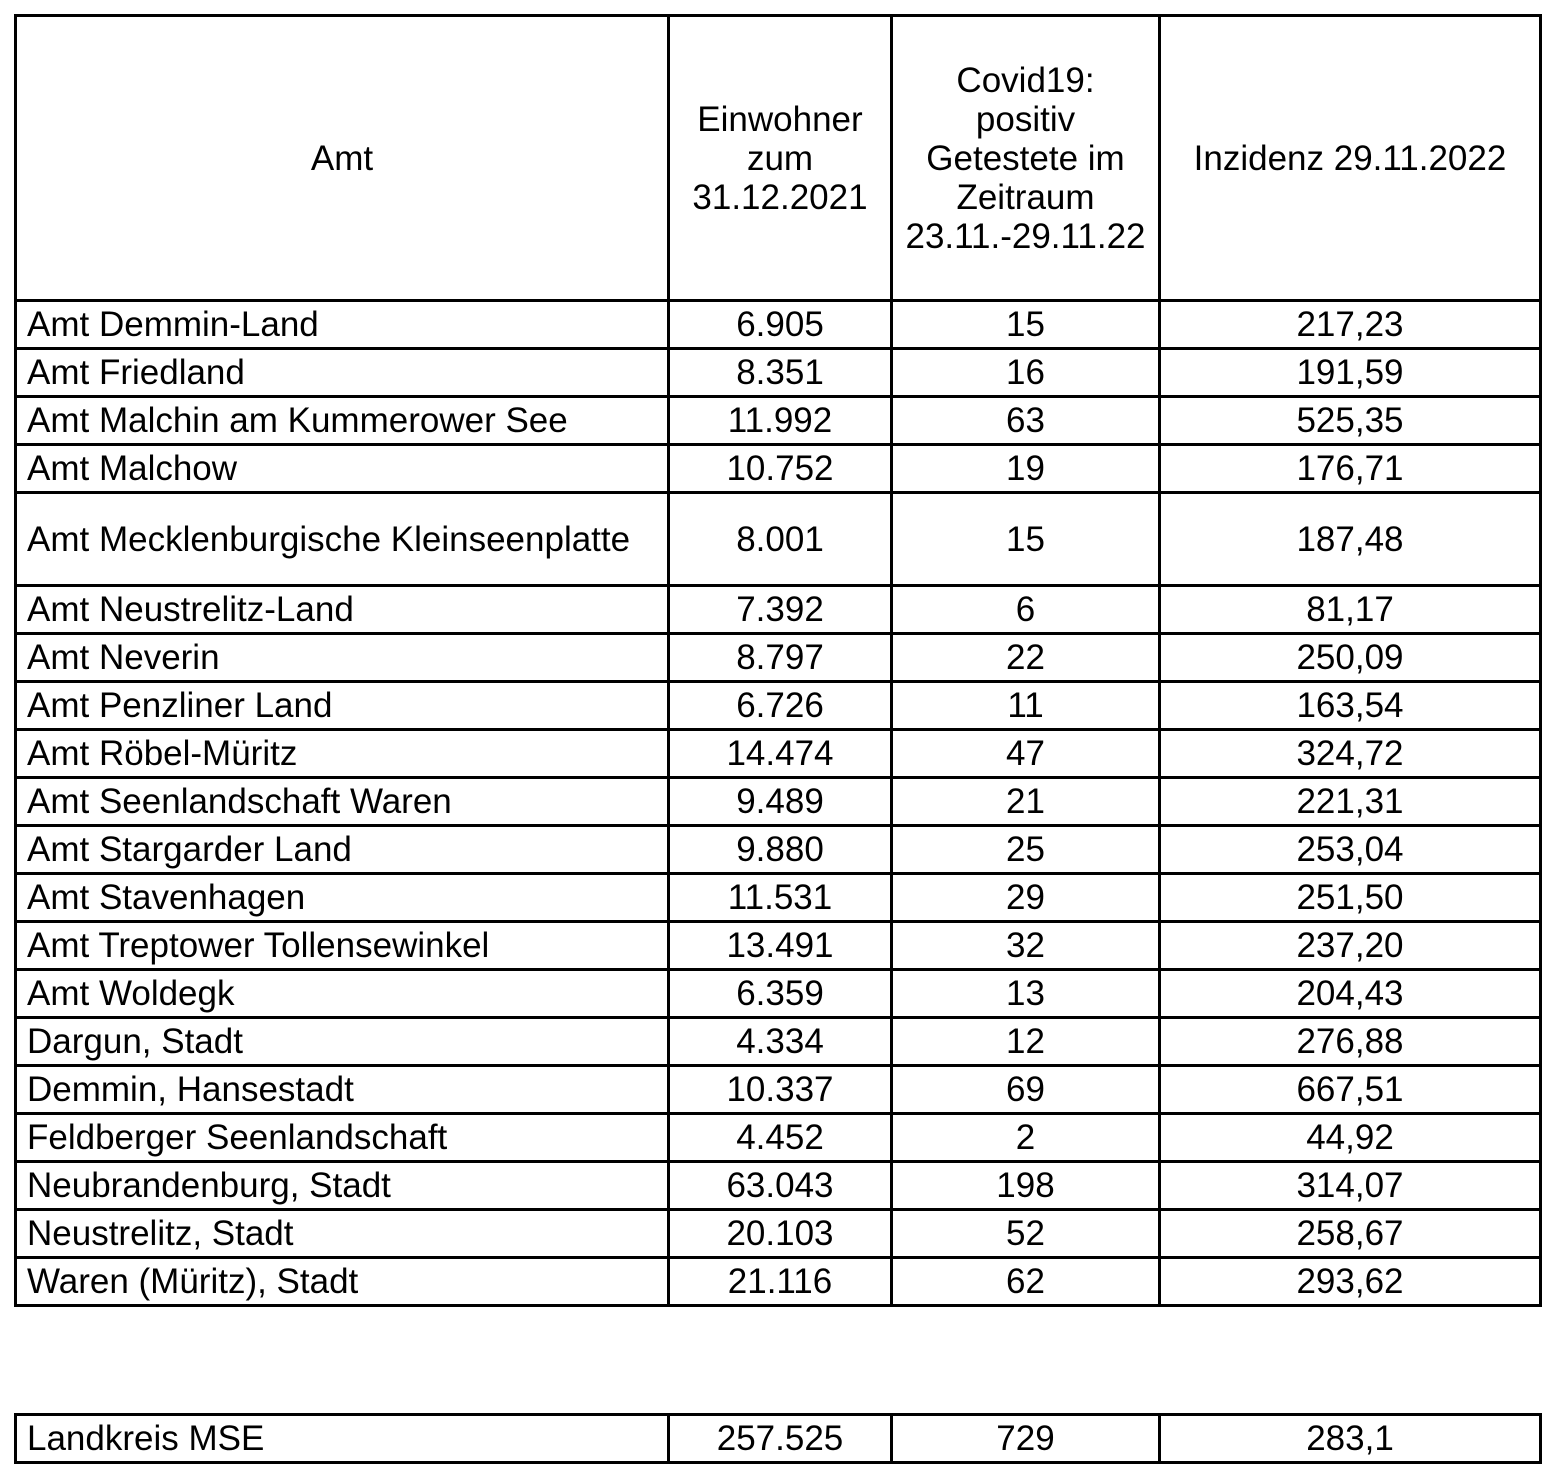 The image size is (1550, 1480). Describe the element at coordinates (342, 1089) in the screenshot. I see `cell-amt: Demmin, Hansestadt` at that location.